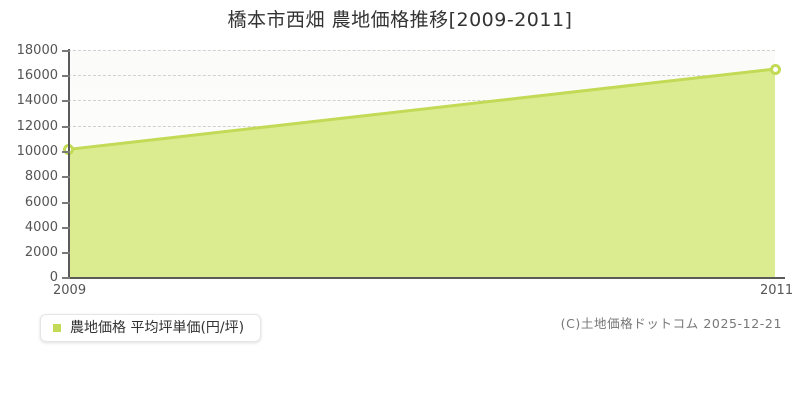  What do you see at coordinates (37, 126) in the screenshot?
I see `y-axis-label-12000: 12000` at bounding box center [37, 126].